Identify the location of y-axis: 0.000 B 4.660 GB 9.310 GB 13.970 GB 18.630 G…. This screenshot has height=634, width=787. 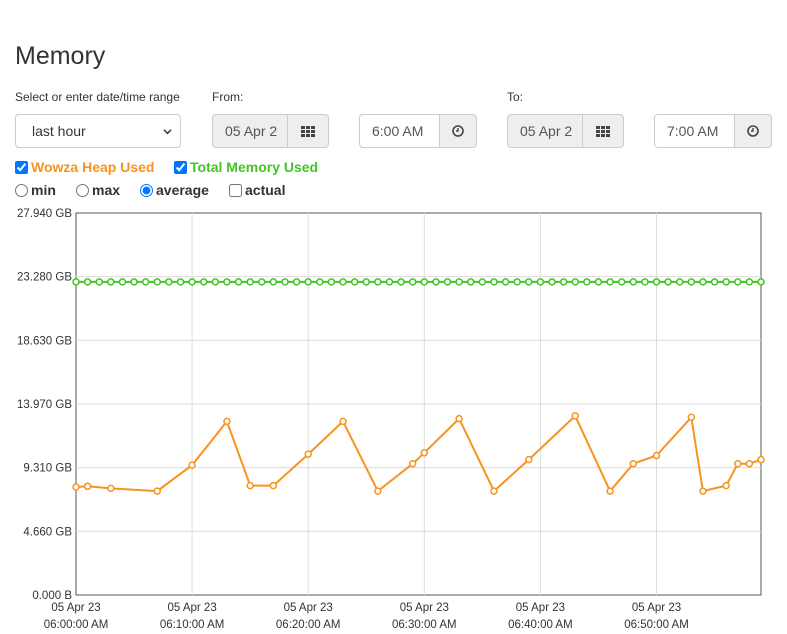
(44, 405).